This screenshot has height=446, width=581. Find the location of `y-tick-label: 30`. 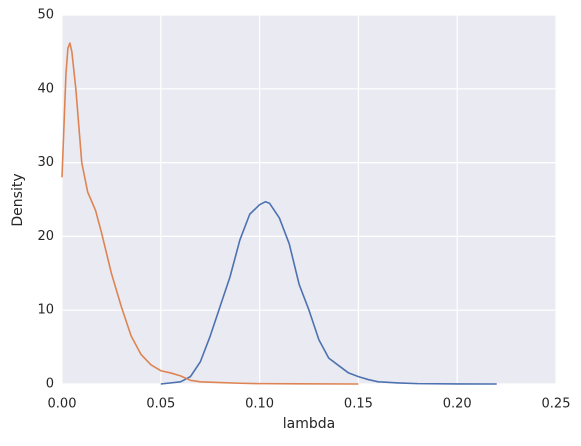

y-tick-label: 30 is located at coordinates (45, 162).